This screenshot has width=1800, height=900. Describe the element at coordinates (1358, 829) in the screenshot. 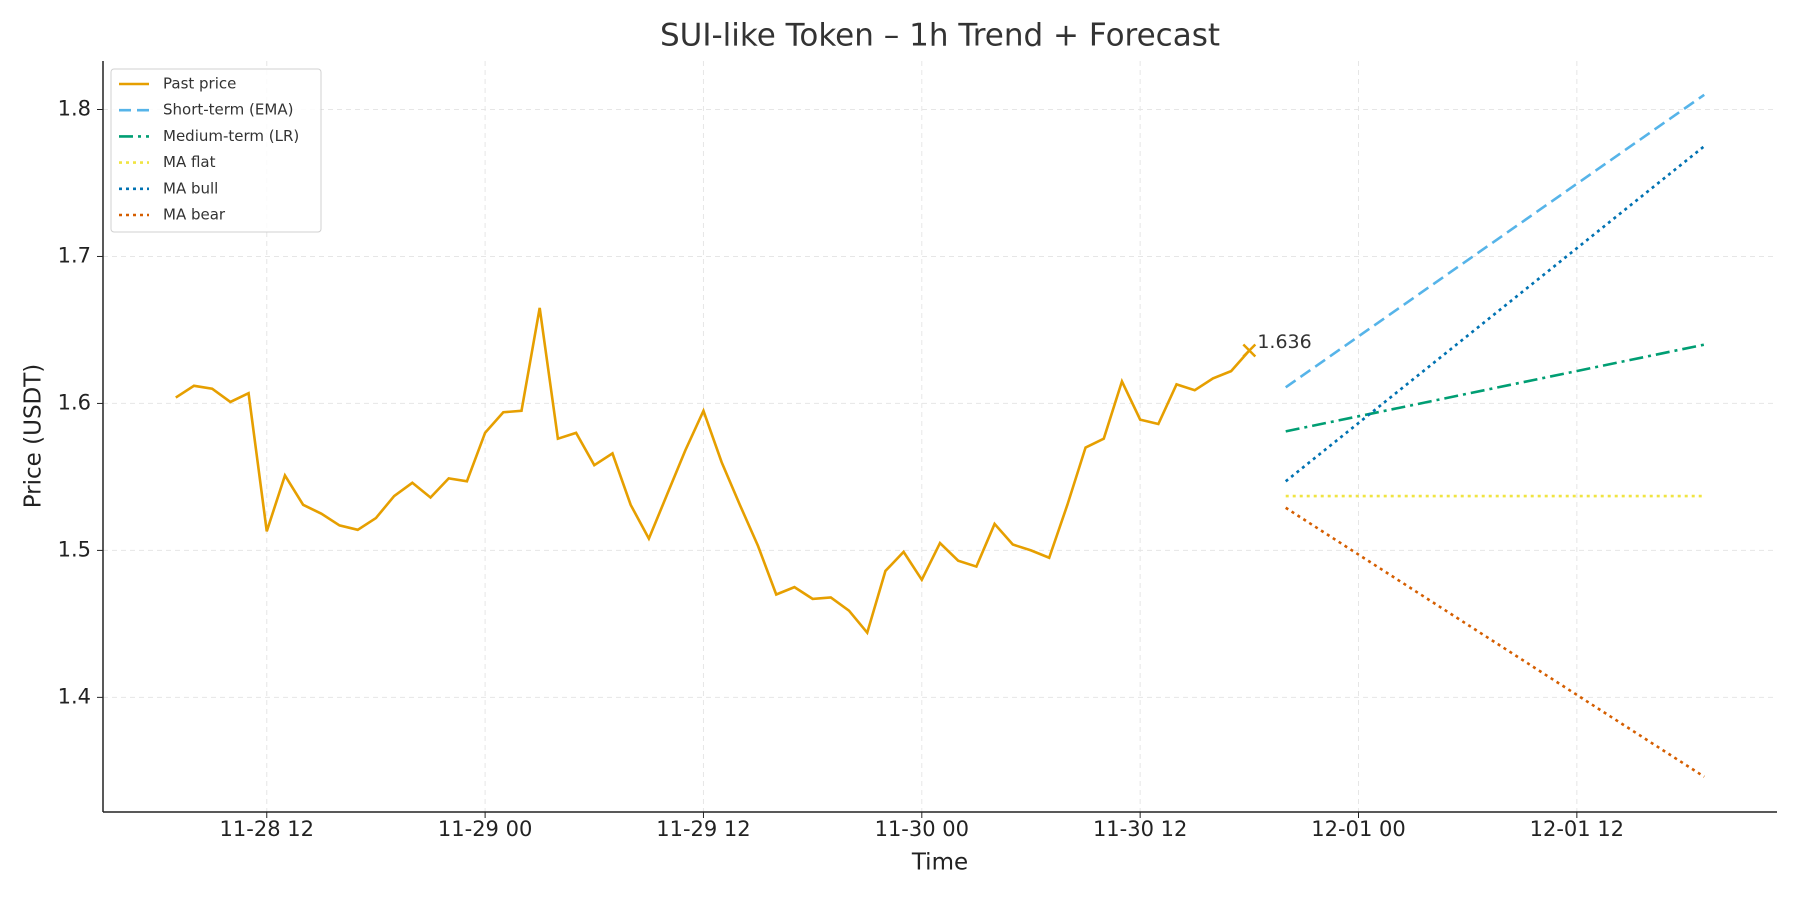

I see `x-tick-label: 12-01 00` at that location.